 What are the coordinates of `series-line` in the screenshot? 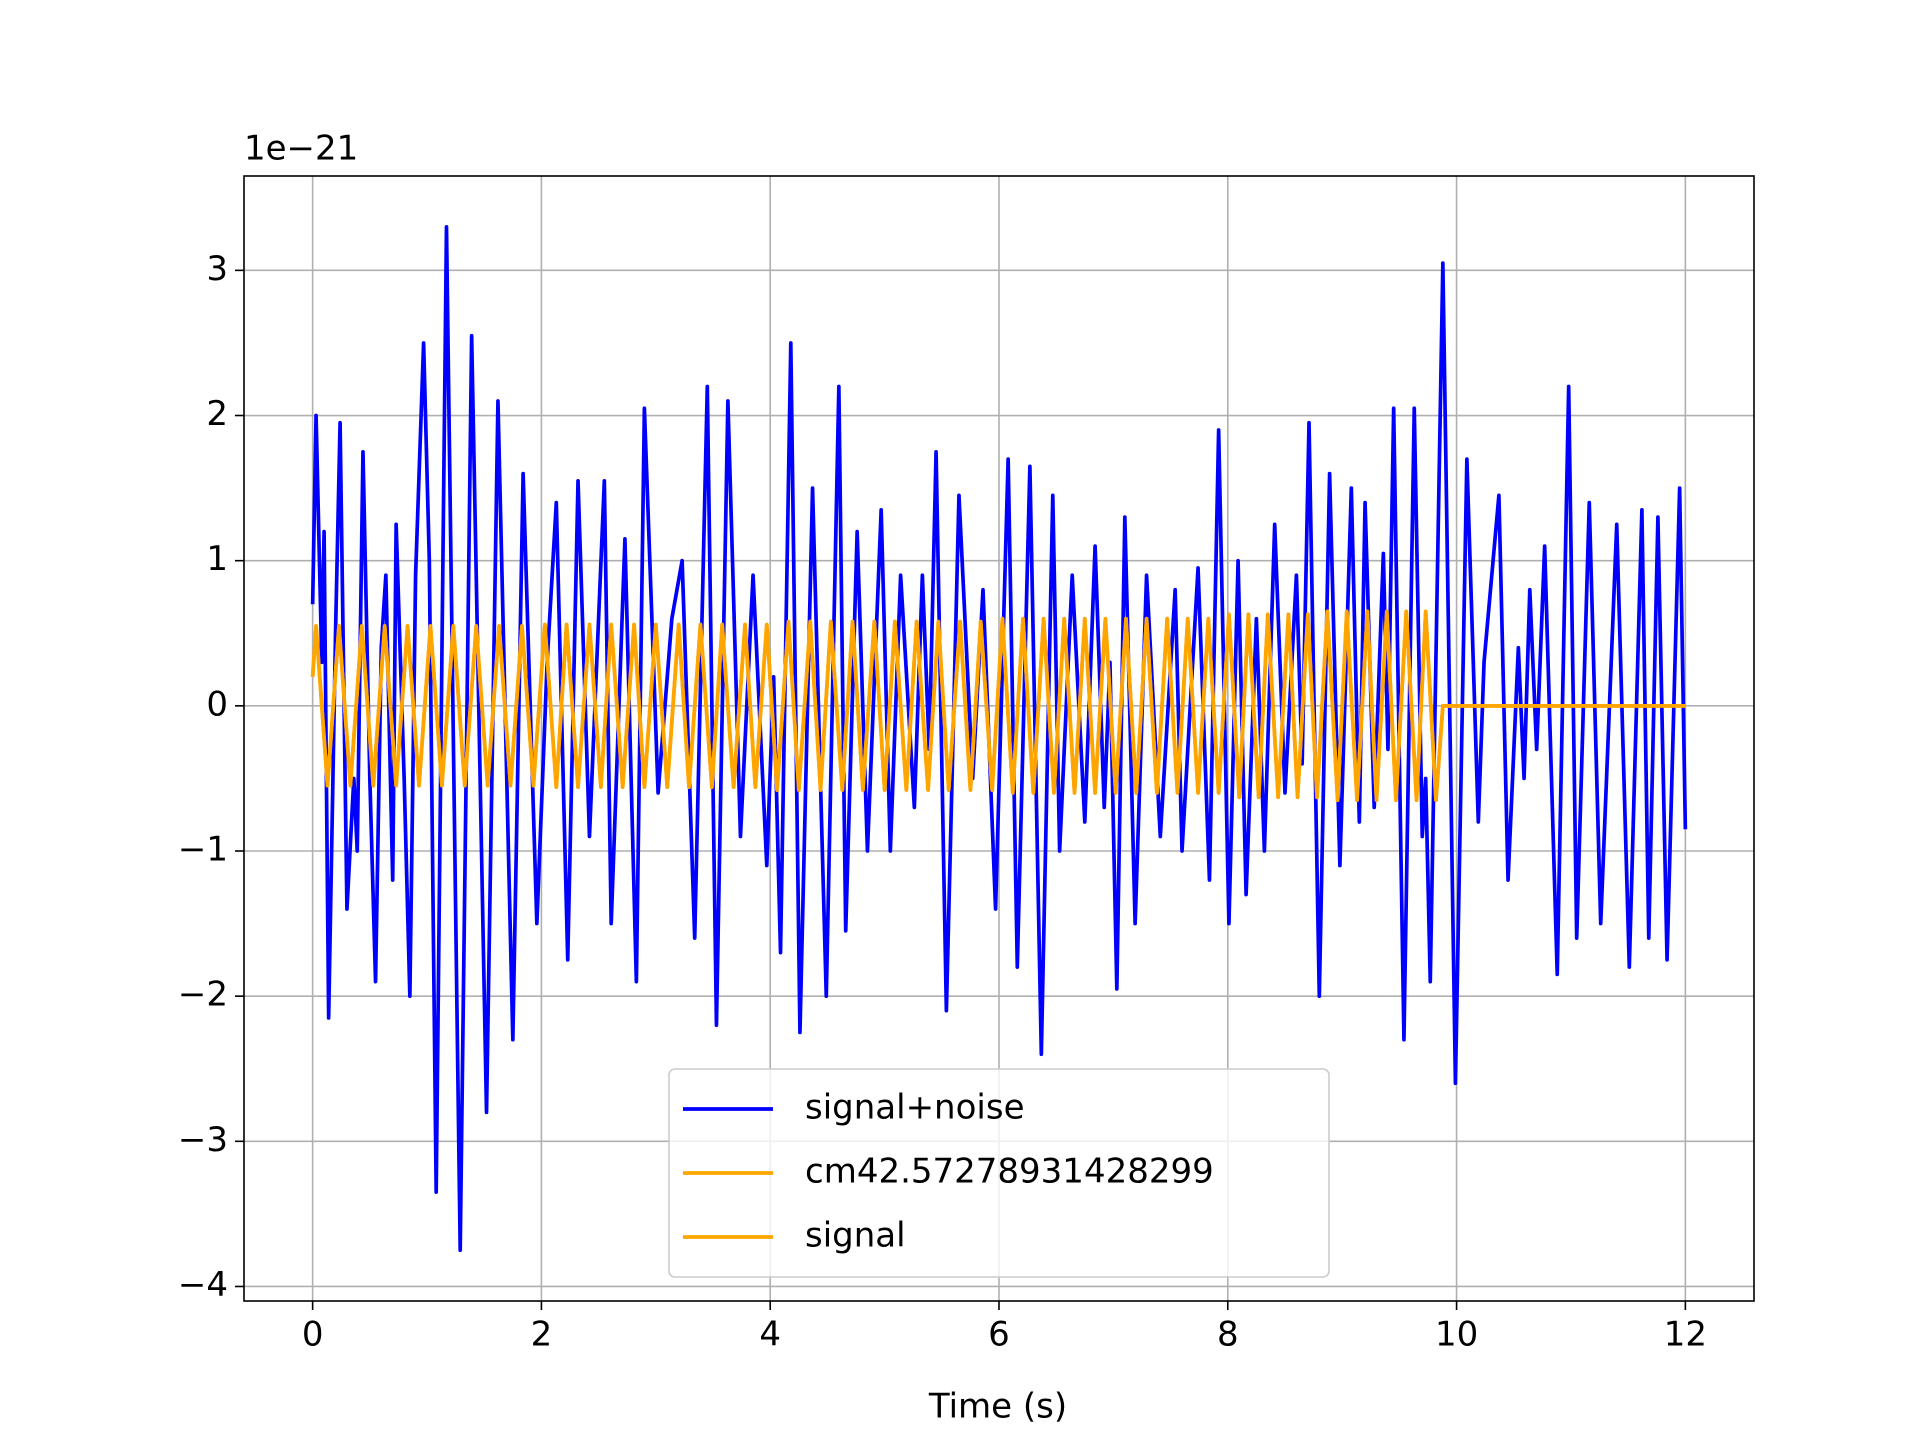 It's located at (998, 706).